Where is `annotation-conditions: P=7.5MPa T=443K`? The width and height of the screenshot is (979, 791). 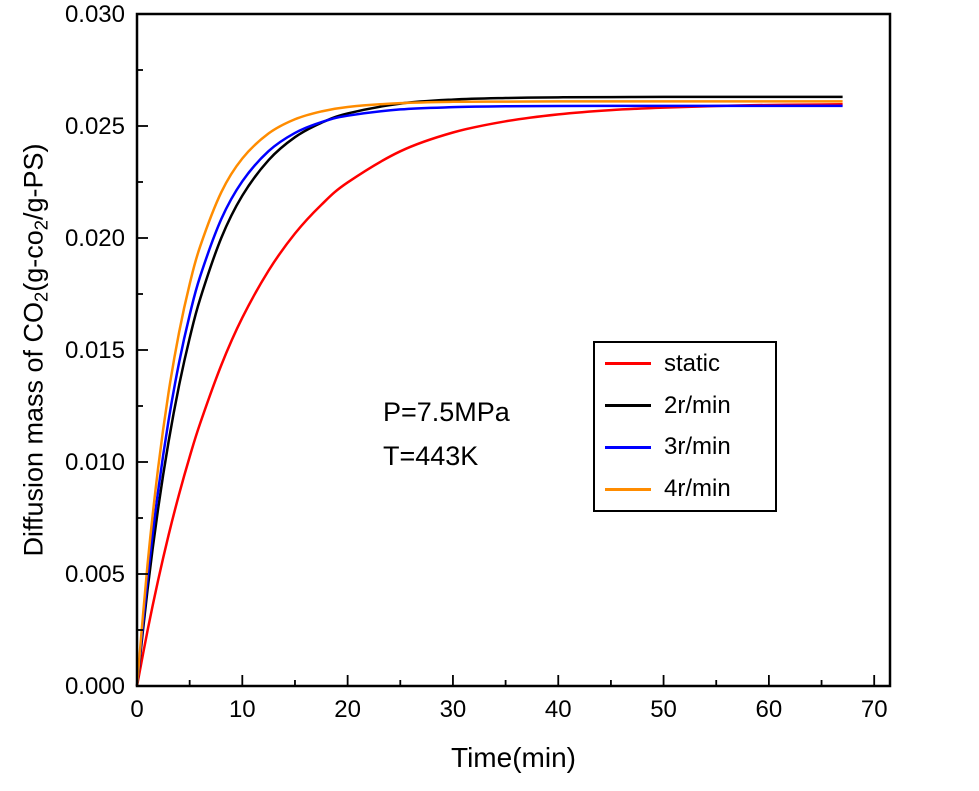 annotation-conditions: P=7.5MPa T=443K is located at coordinates (446, 434).